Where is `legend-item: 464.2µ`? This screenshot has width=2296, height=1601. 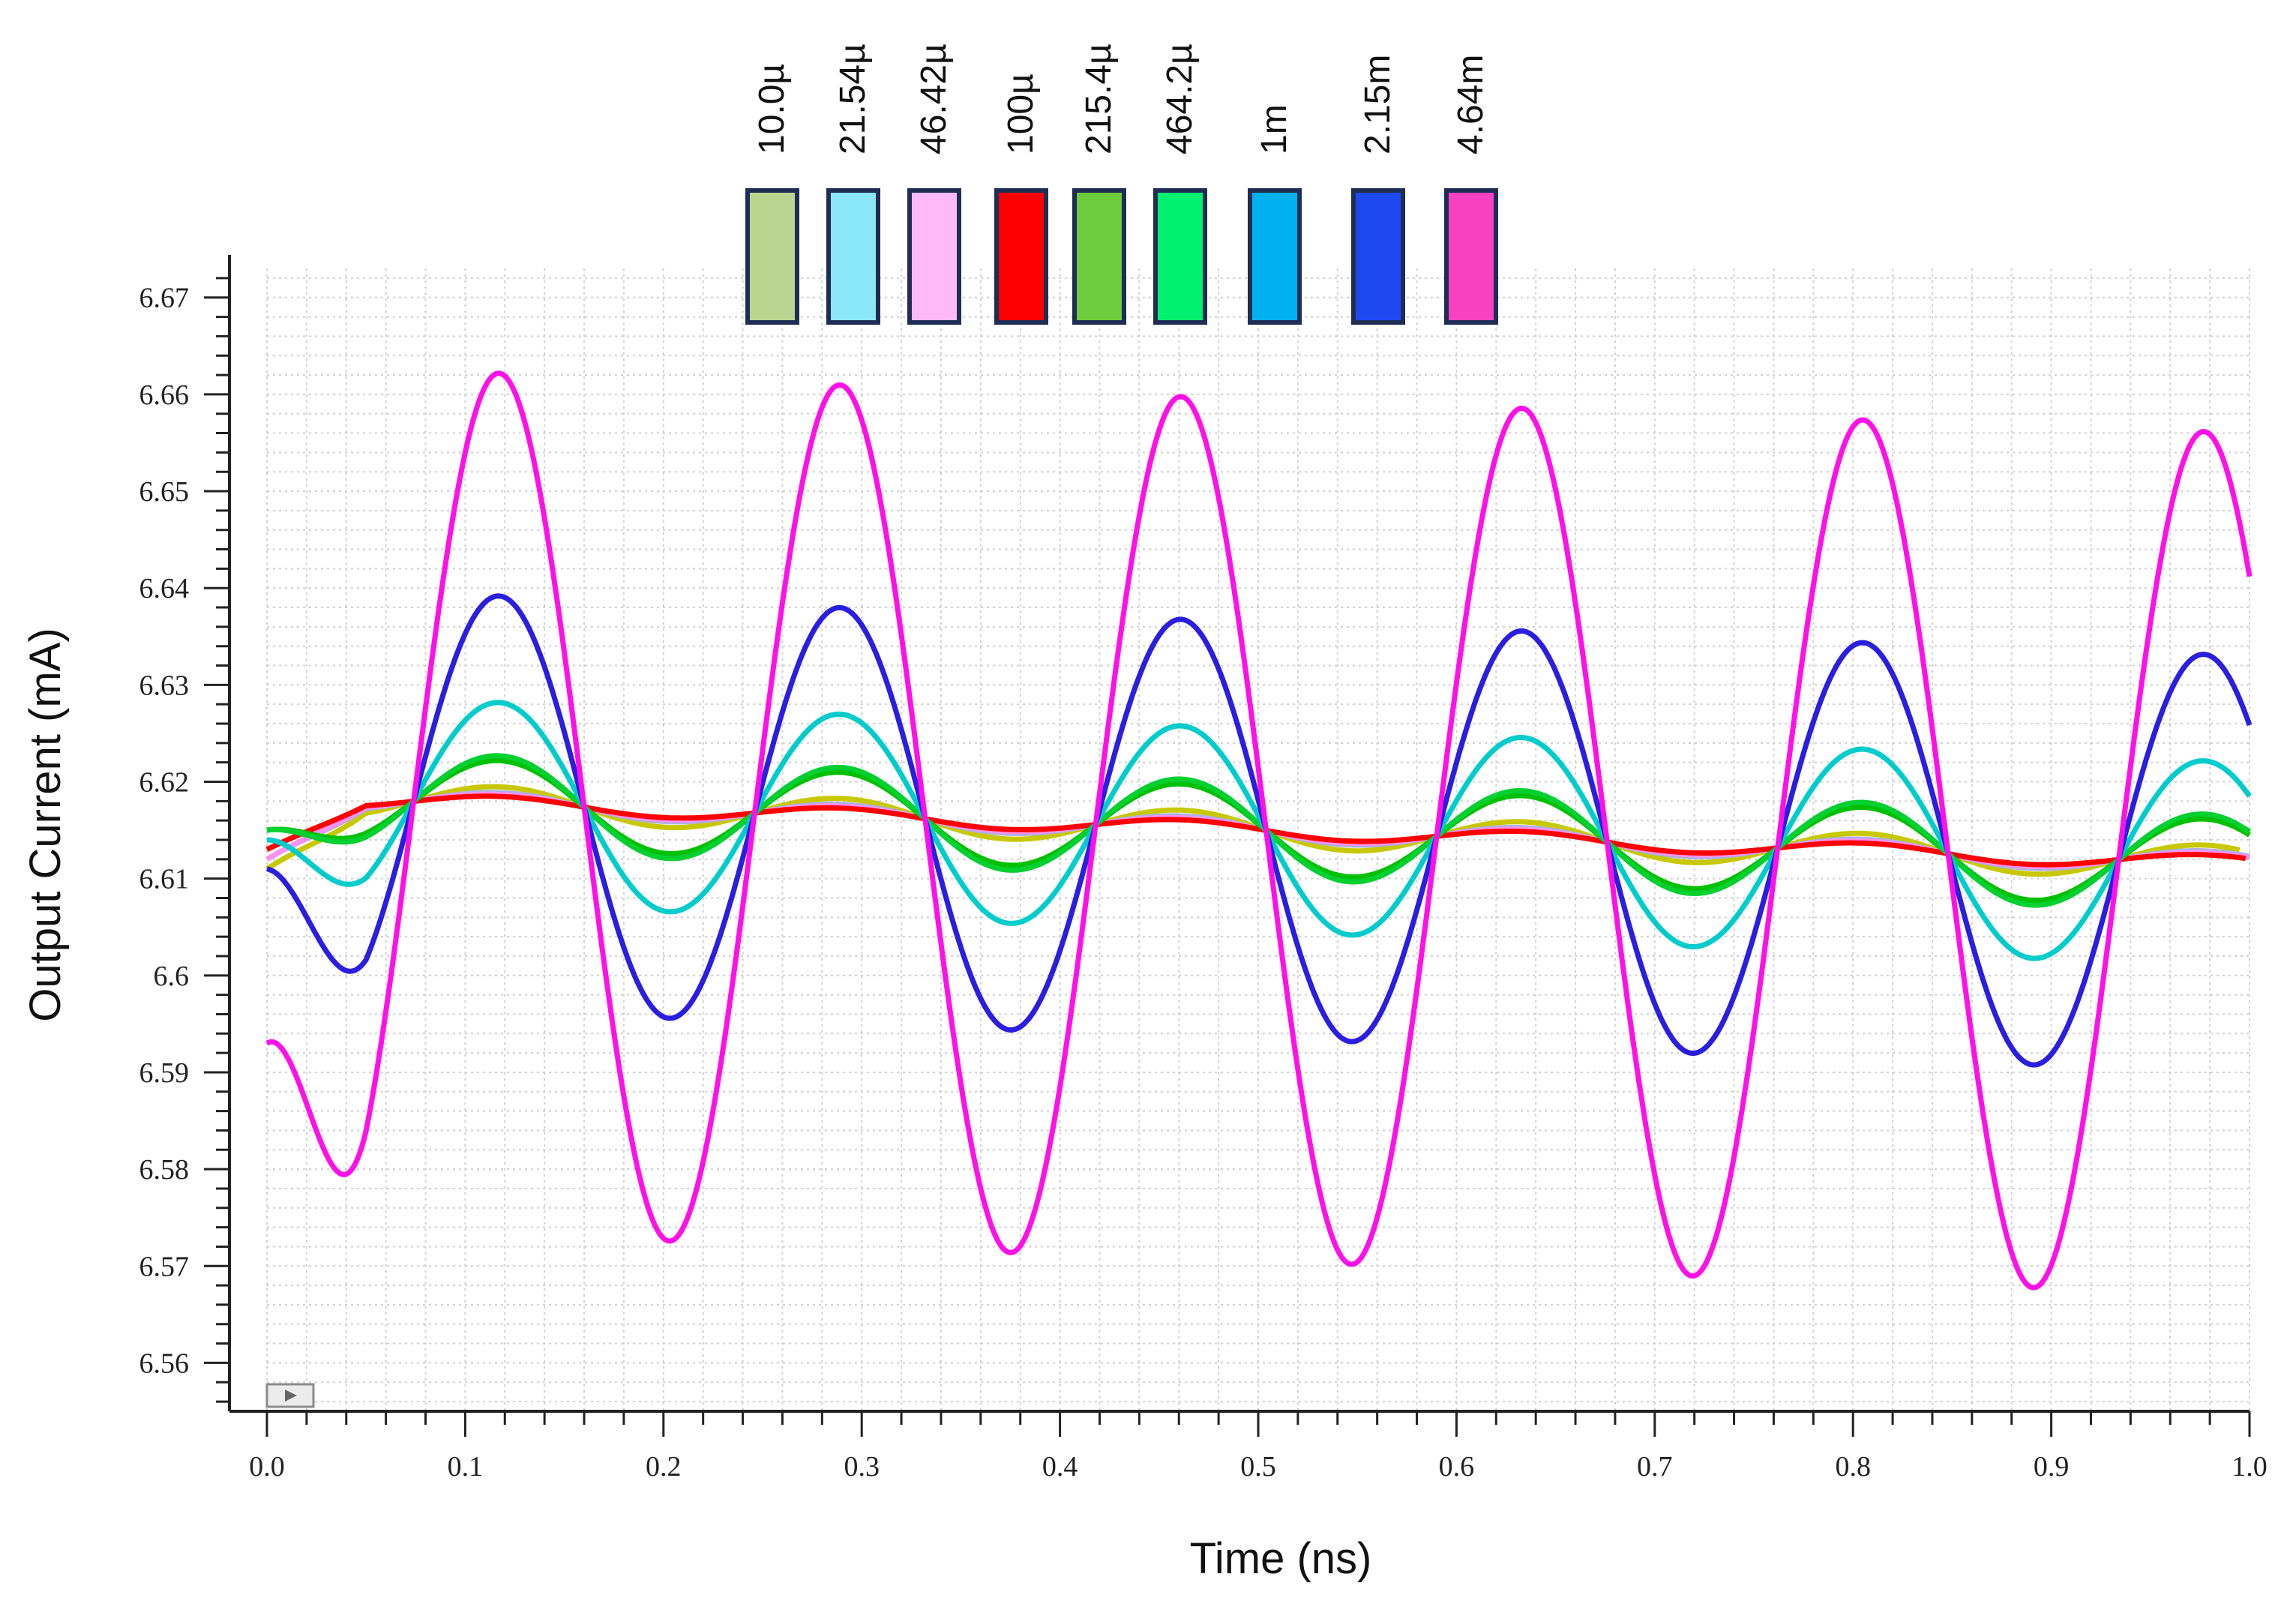 legend-item: 464.2µ is located at coordinates (1180, 184).